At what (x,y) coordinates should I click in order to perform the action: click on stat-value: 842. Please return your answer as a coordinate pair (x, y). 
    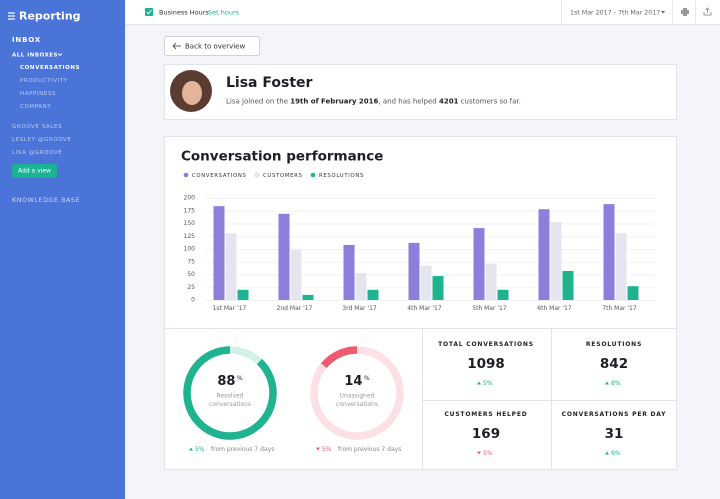
    Looking at the image, I should click on (614, 364).